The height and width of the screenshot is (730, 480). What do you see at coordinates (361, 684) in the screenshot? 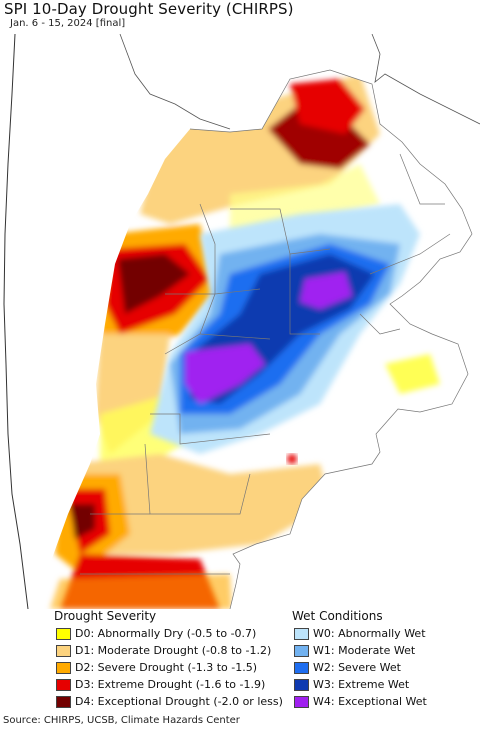
I see `wet-legend-label: W3: Extreme Wet` at bounding box center [361, 684].